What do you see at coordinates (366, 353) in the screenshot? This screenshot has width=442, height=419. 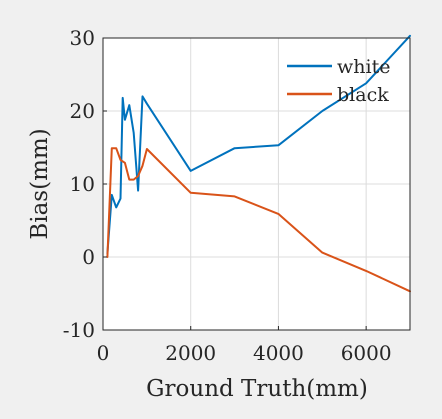 I see `x-tick-label: 6000` at bounding box center [366, 353].